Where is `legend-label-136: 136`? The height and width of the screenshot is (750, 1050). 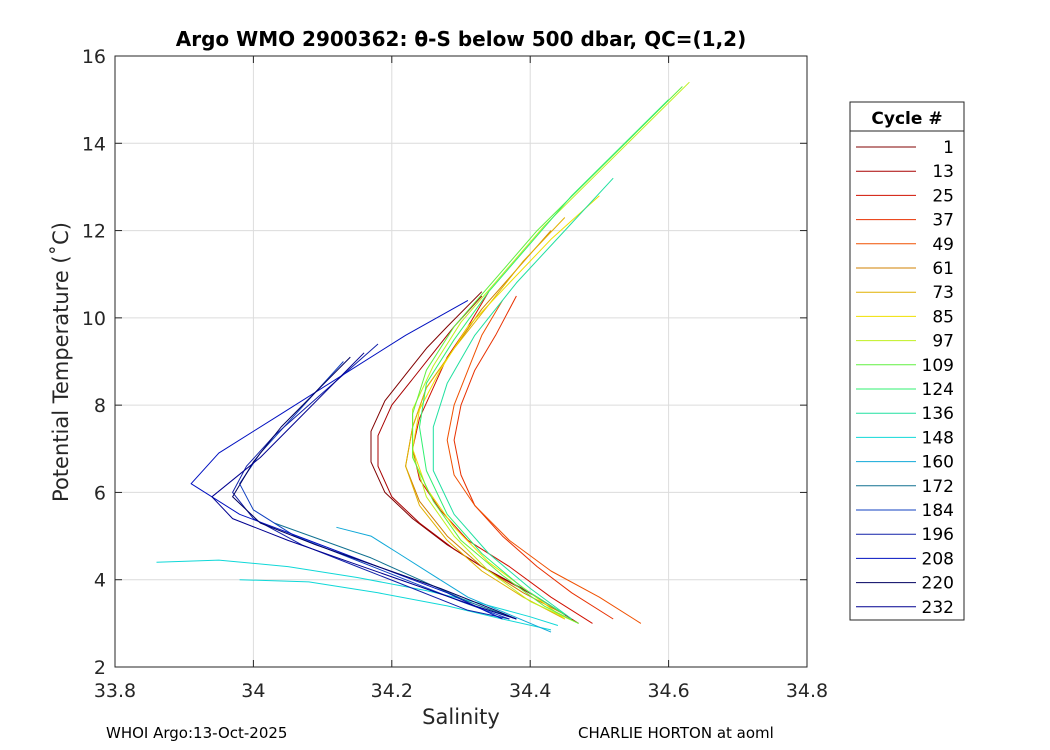 legend-label-136: 136 is located at coordinates (938, 414).